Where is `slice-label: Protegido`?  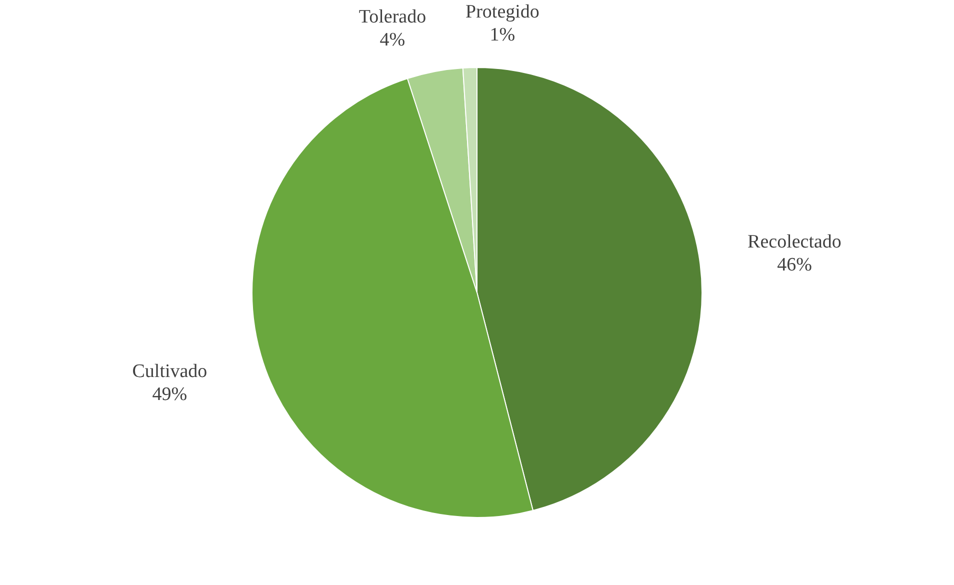
slice-label: Protegido is located at coordinates (503, 12).